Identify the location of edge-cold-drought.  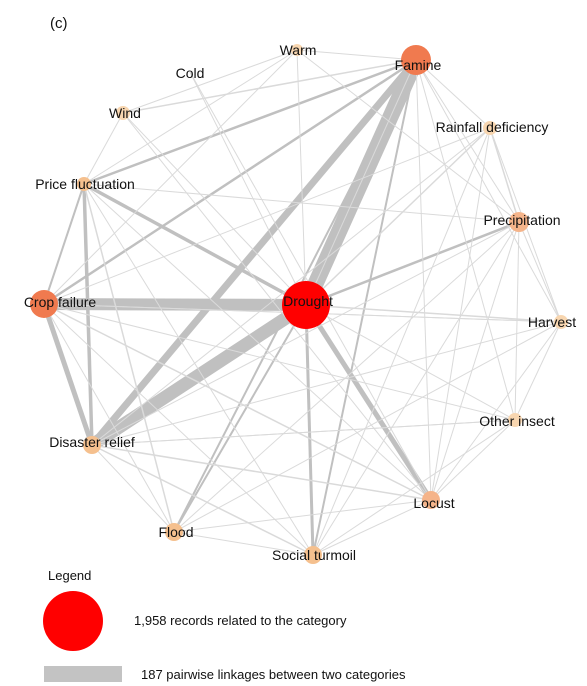
(248, 188).